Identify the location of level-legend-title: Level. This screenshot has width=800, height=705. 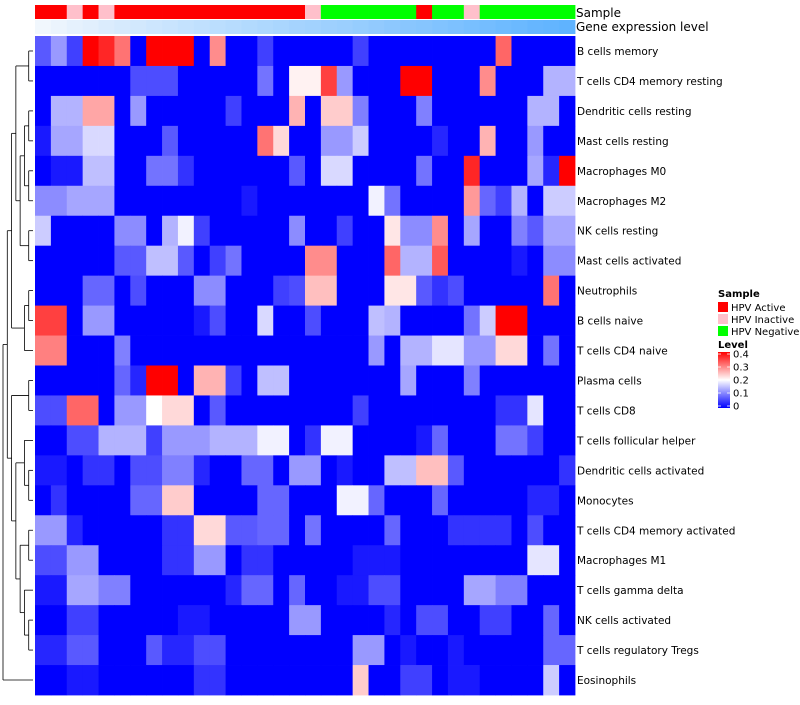
(733, 345).